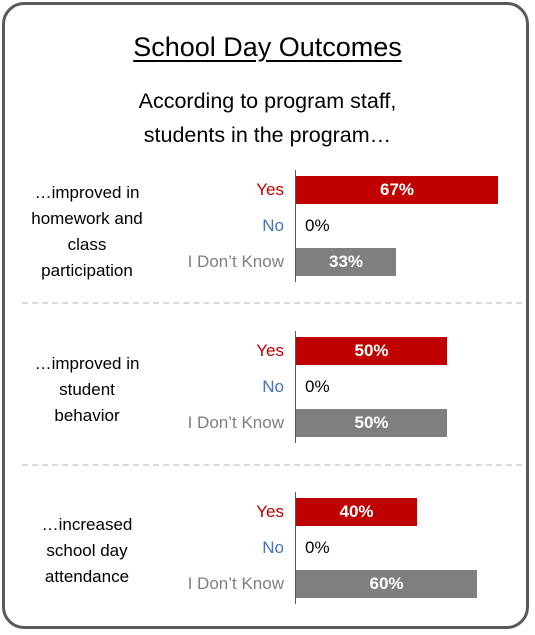  What do you see at coordinates (87, 576) in the screenshot?
I see `group-label-line: attendance` at bounding box center [87, 576].